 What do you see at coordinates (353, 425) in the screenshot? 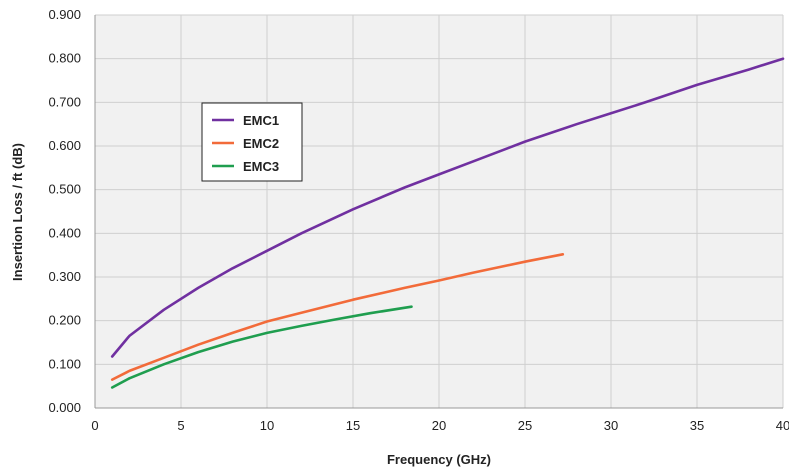
I see `x-tick-label: 15` at bounding box center [353, 425].